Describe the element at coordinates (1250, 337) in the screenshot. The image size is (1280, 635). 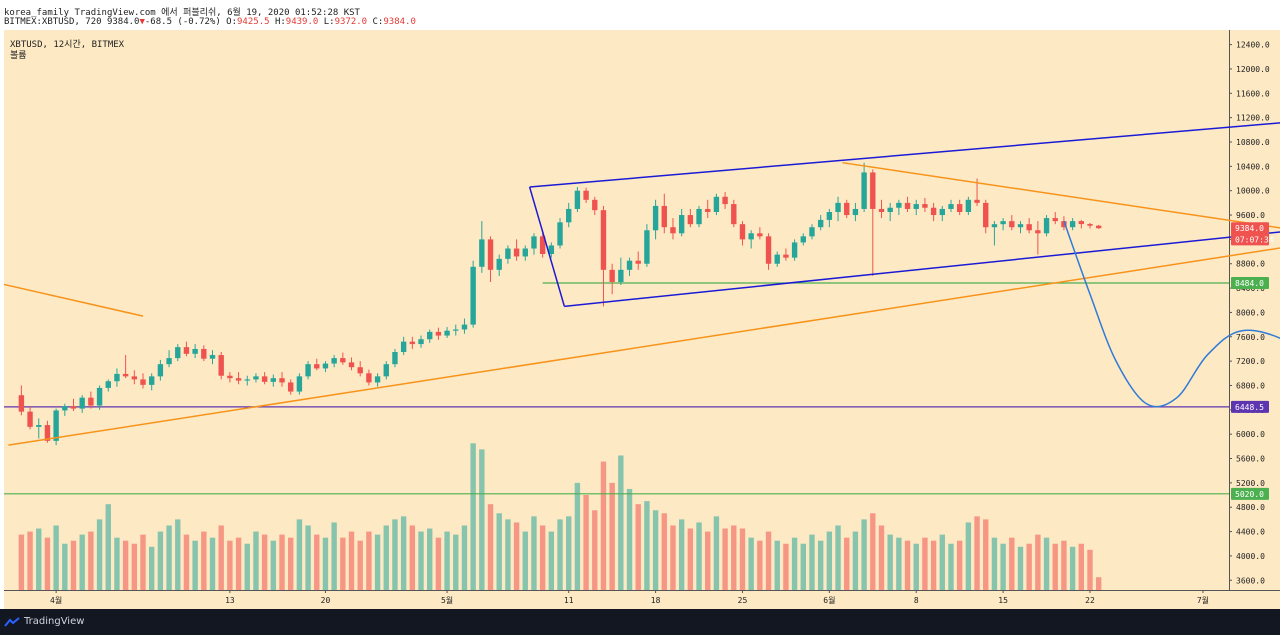
I see `price-tick-label: 7600.0` at that location.